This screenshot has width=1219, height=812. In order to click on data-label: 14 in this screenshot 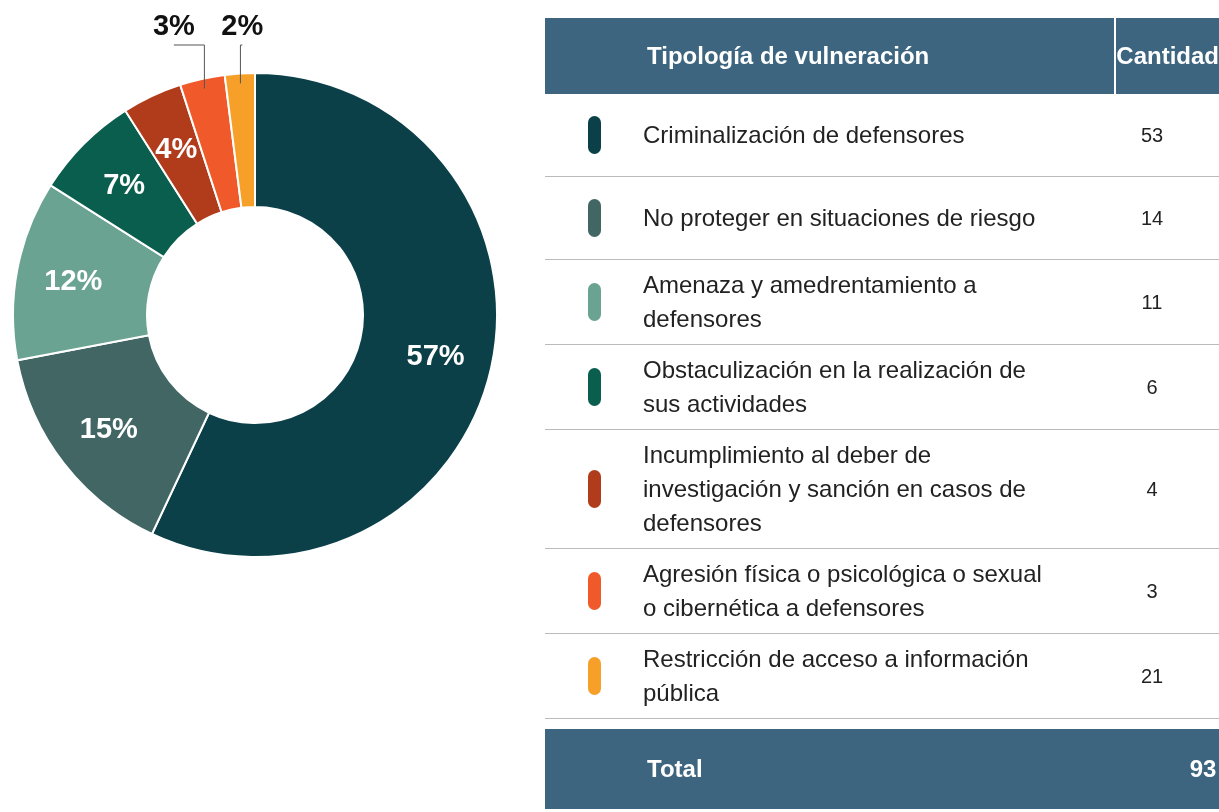, I will do `click(1152, 218)`.